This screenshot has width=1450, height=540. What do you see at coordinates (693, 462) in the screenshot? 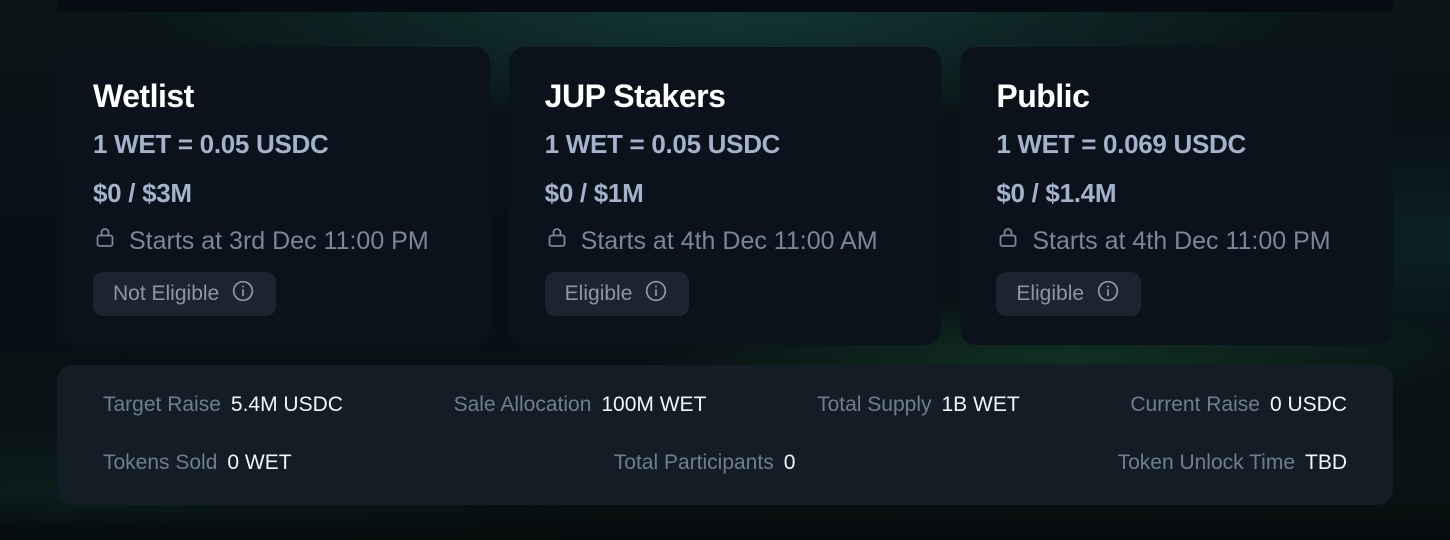
I see `stat-label: Total Participants` at bounding box center [693, 462].